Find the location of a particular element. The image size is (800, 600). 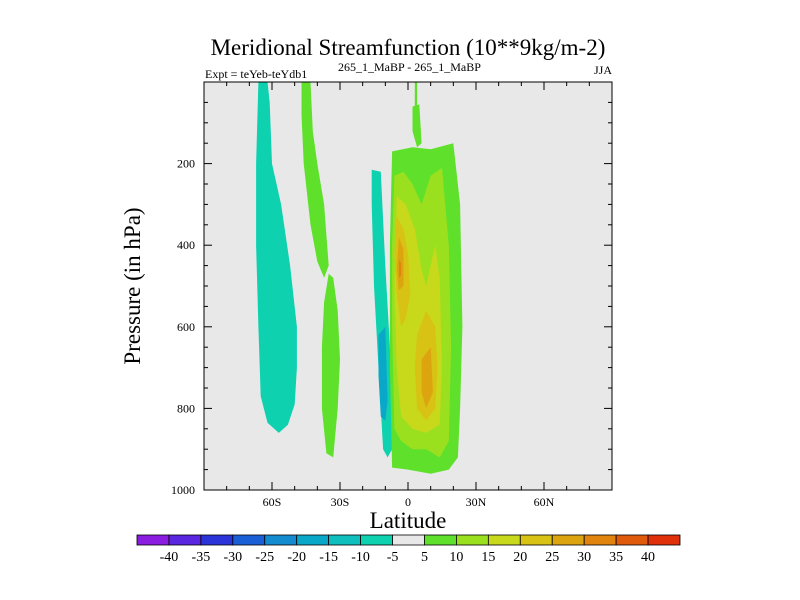

x-tick-labels: 60S 30S 0 30N 60N is located at coordinates (409, 502).